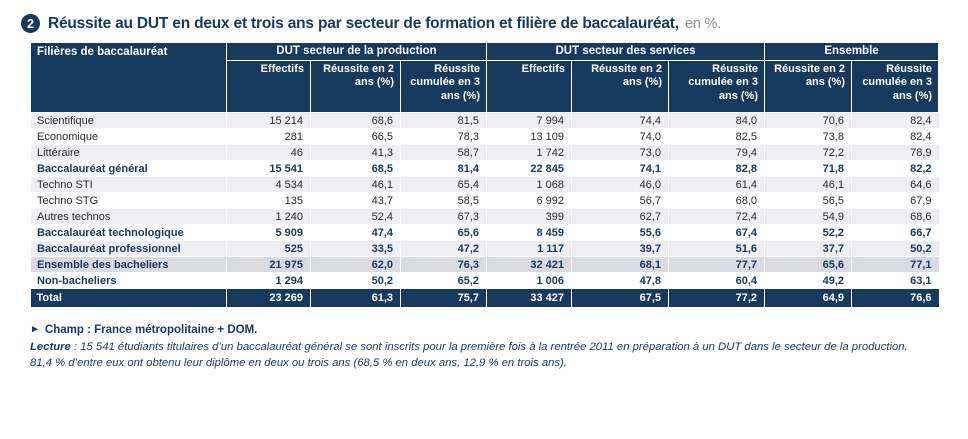 The width and height of the screenshot is (968, 439). What do you see at coordinates (620, 297) in the screenshot?
I see `cell-value: 67,5` at bounding box center [620, 297].